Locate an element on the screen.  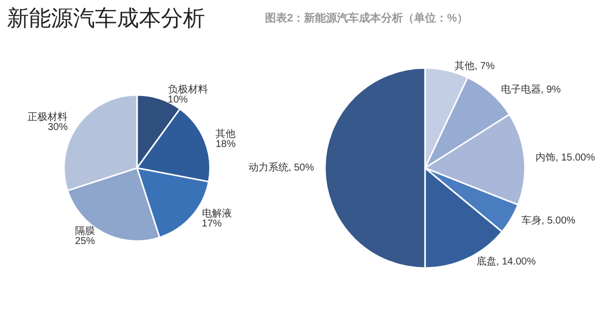
data-label: 25% is located at coordinates (85, 242).